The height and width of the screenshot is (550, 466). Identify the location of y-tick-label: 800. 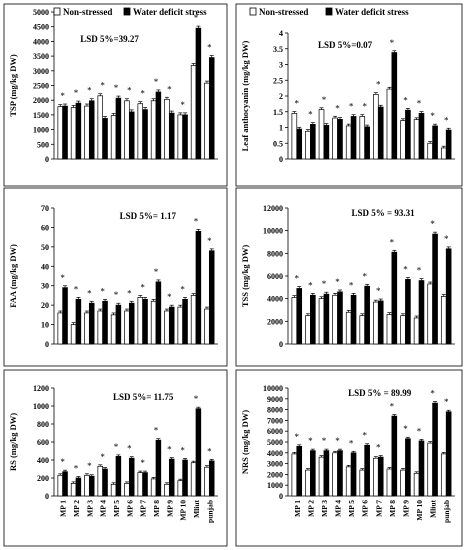
(43, 424).